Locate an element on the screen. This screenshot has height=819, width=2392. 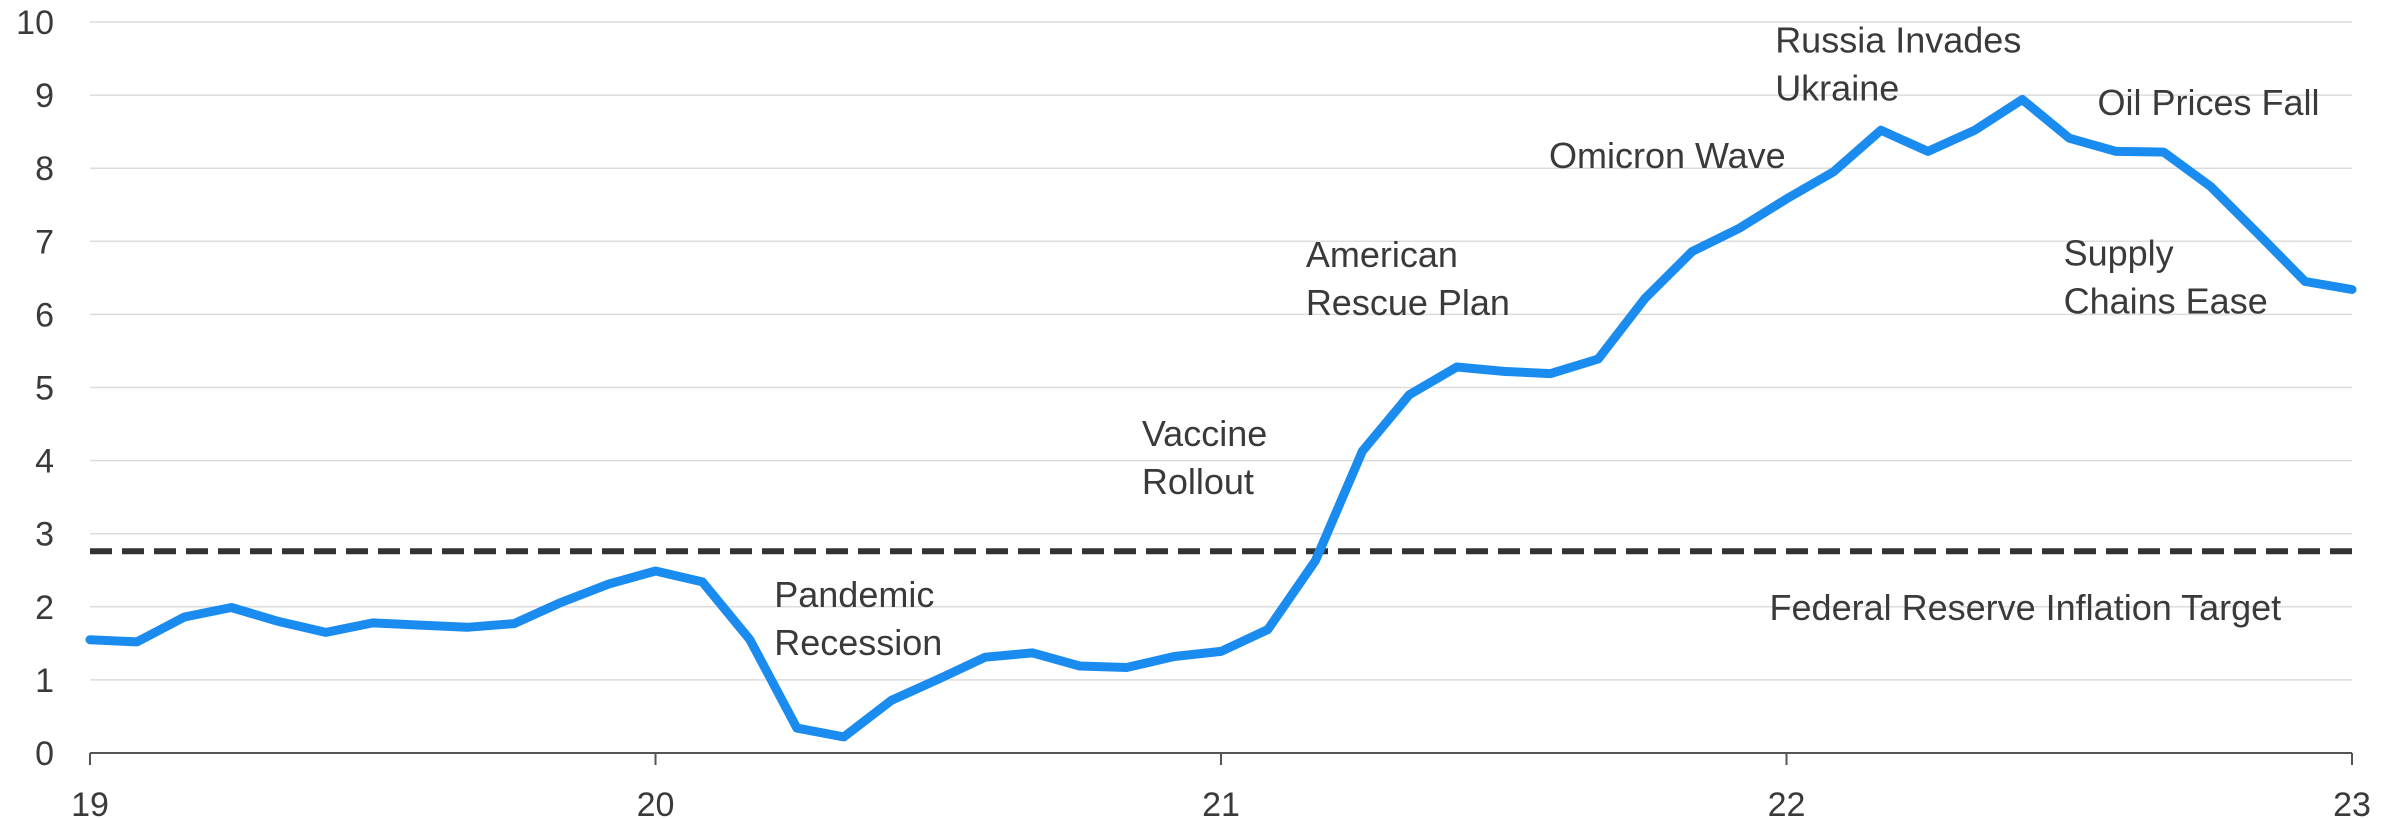
x-tick-label: 22 is located at coordinates (1787, 802).